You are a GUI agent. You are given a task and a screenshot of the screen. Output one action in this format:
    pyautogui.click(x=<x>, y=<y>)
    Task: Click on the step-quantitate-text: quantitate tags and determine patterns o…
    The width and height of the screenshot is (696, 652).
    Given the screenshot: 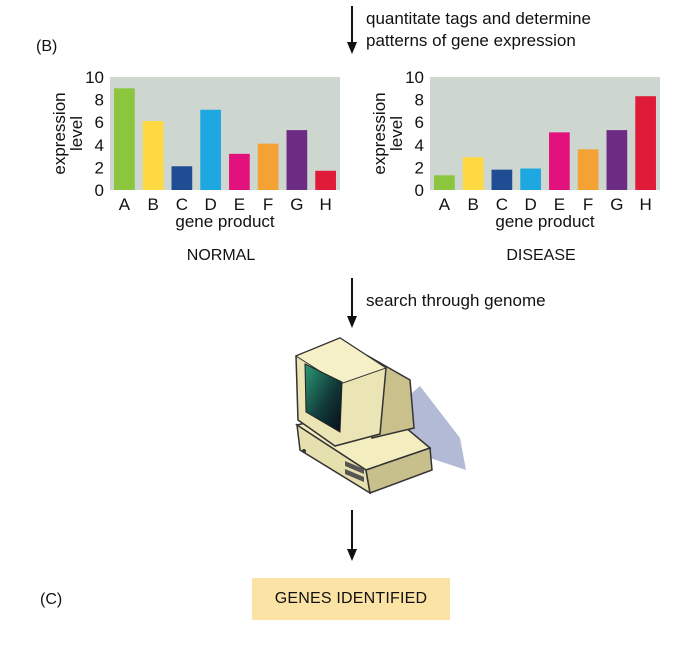 What is the action you would take?
    pyautogui.click(x=478, y=30)
    